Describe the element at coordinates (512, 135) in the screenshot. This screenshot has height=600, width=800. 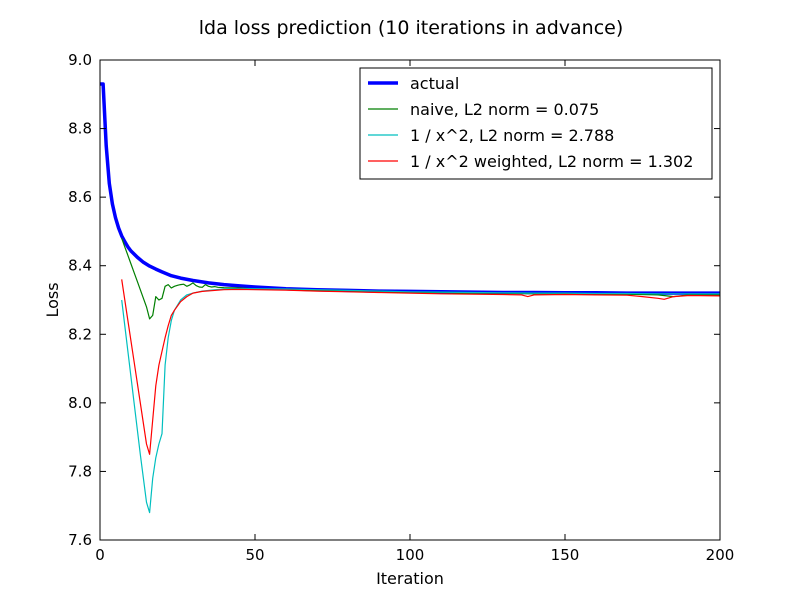
I see `legend-label: 1 / x^2, L2 norm = 2.788` at that location.